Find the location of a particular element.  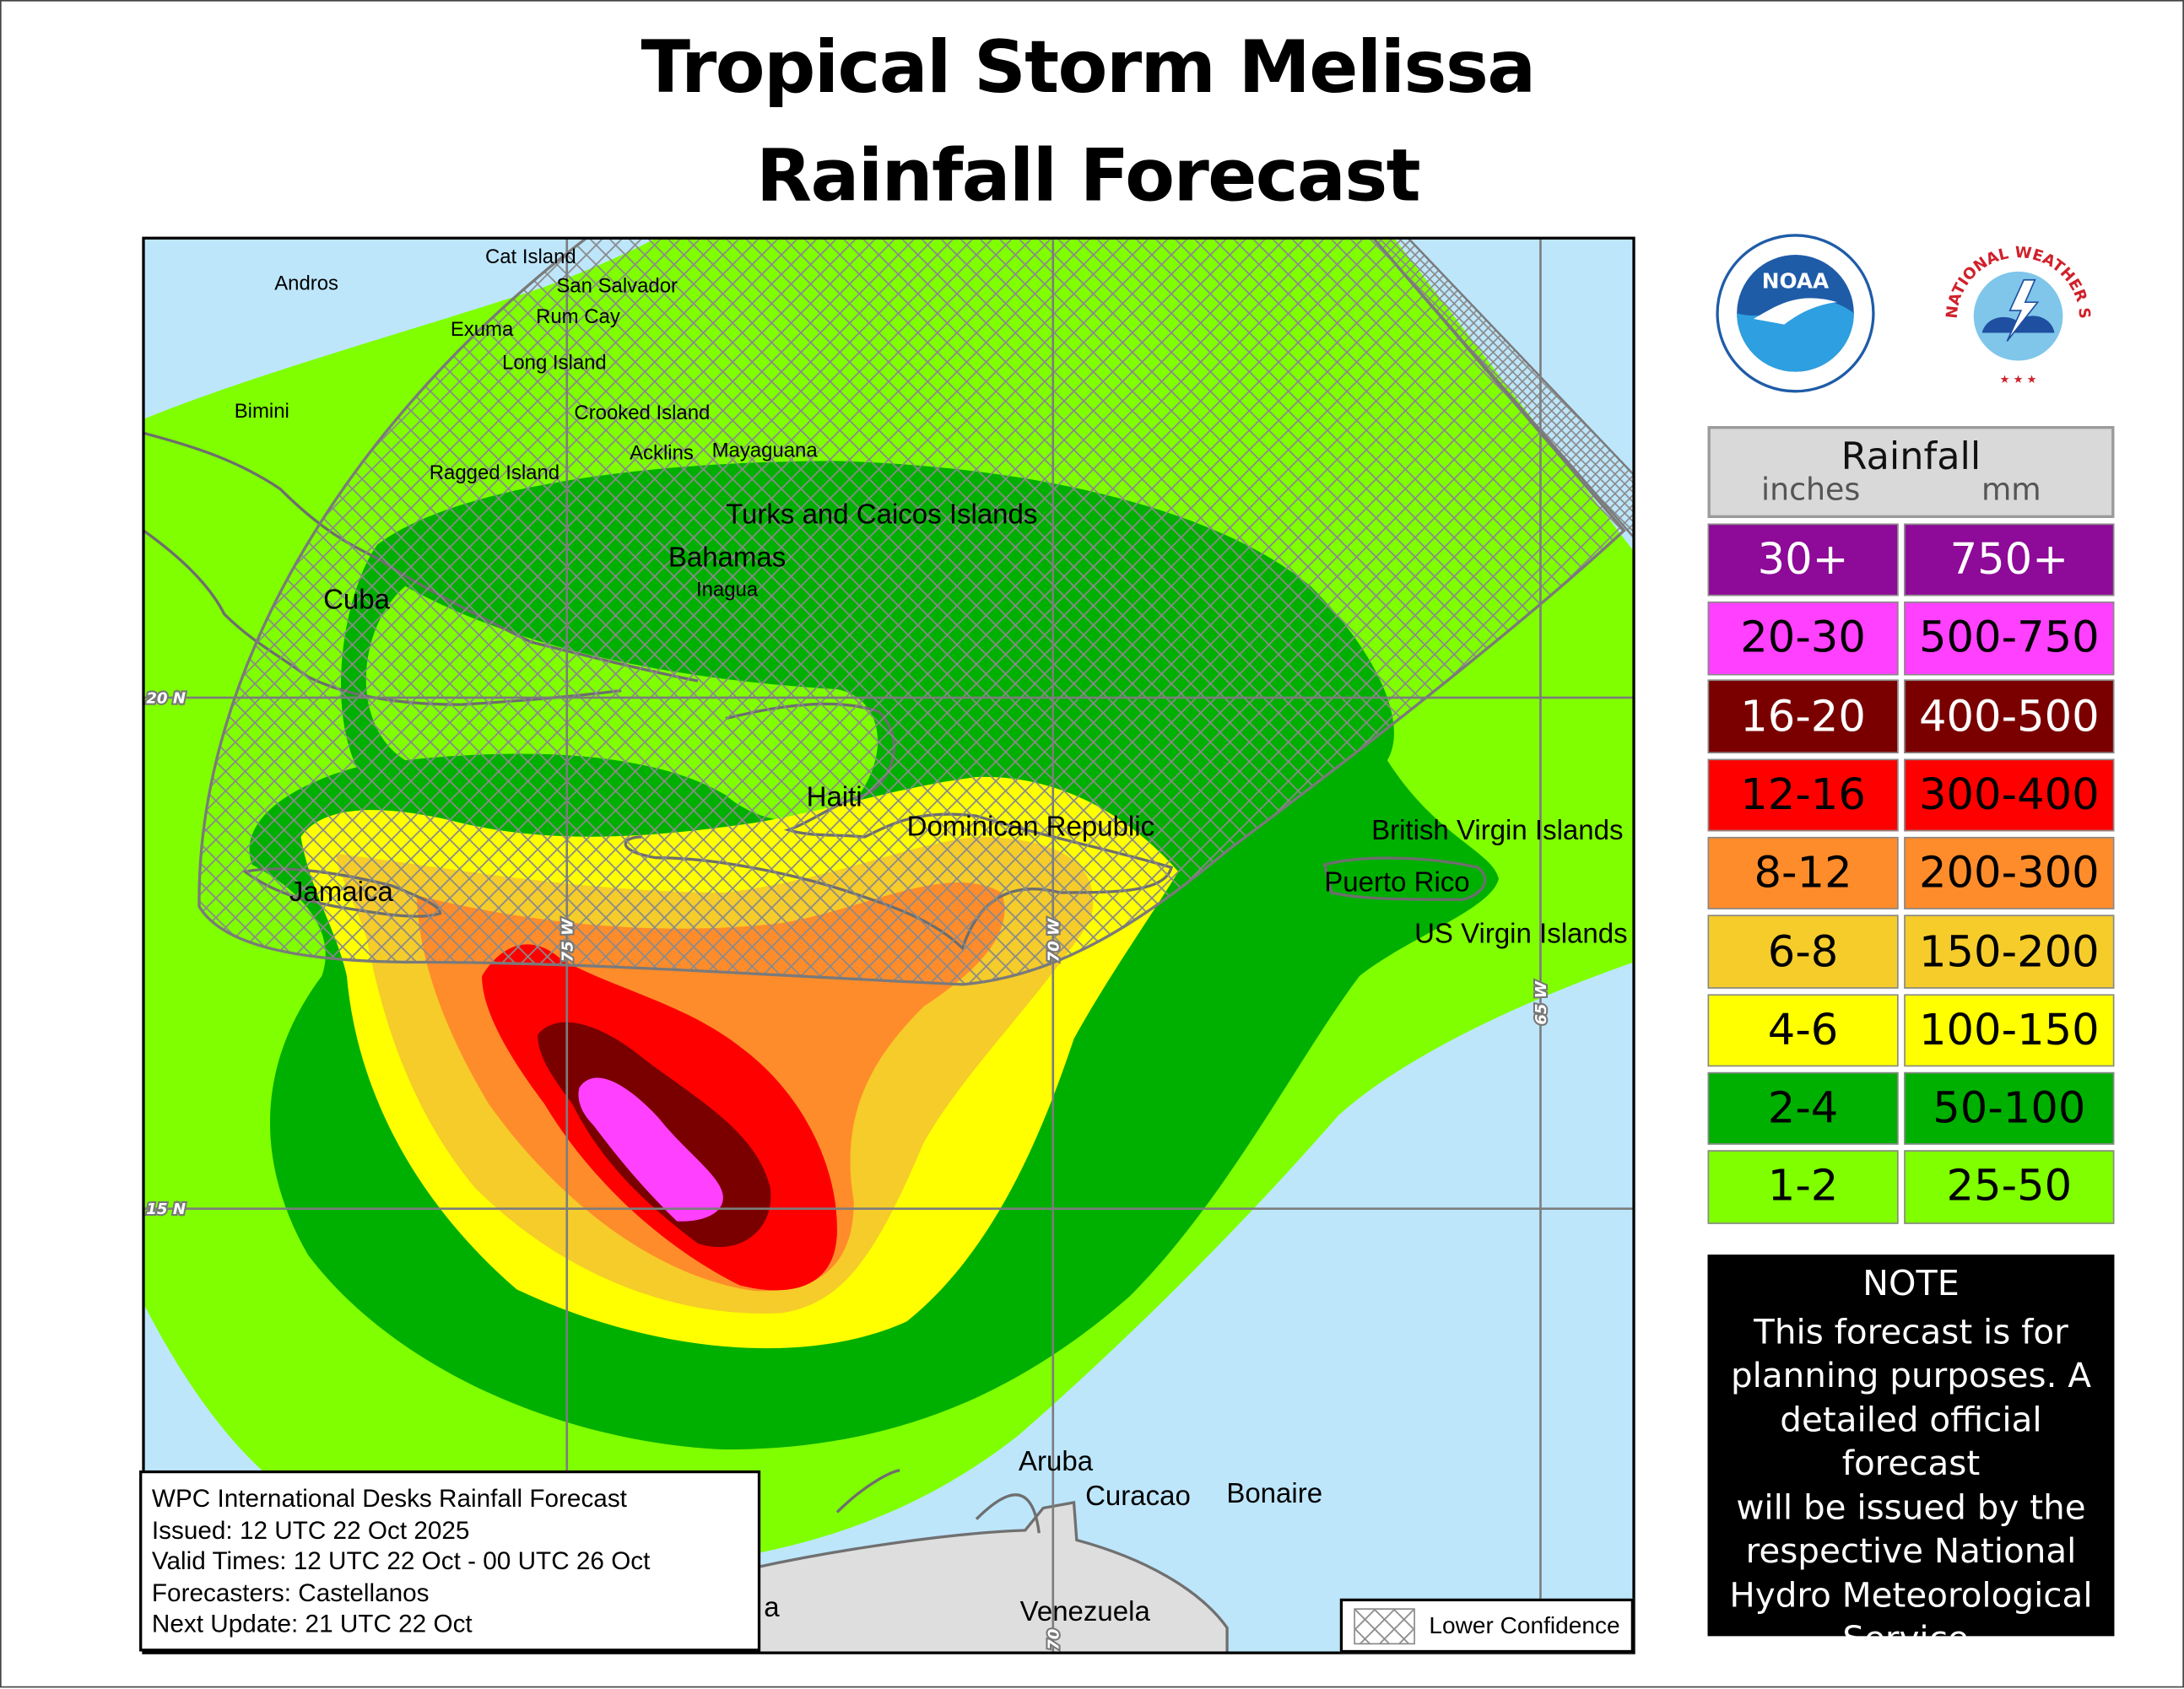

legend-inches-cell: 6-8 is located at coordinates (1803, 952).